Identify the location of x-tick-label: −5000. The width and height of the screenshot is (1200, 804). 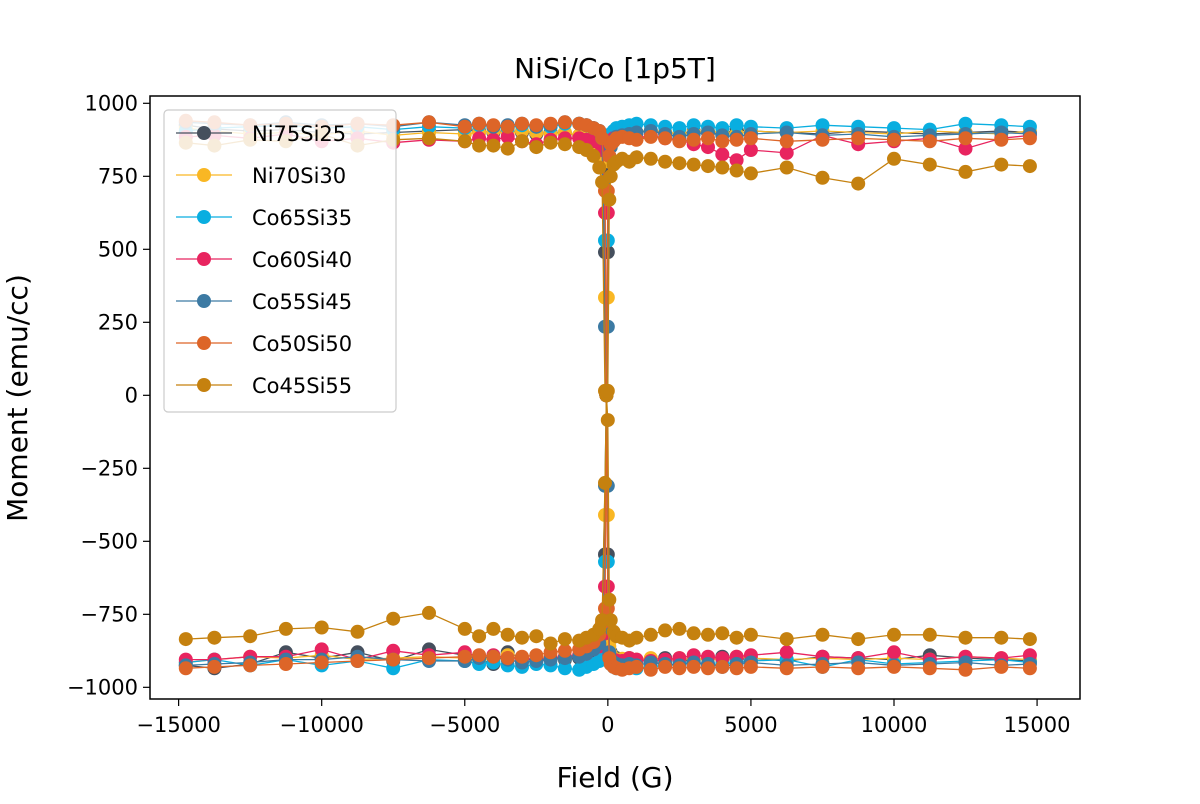
(464, 725).